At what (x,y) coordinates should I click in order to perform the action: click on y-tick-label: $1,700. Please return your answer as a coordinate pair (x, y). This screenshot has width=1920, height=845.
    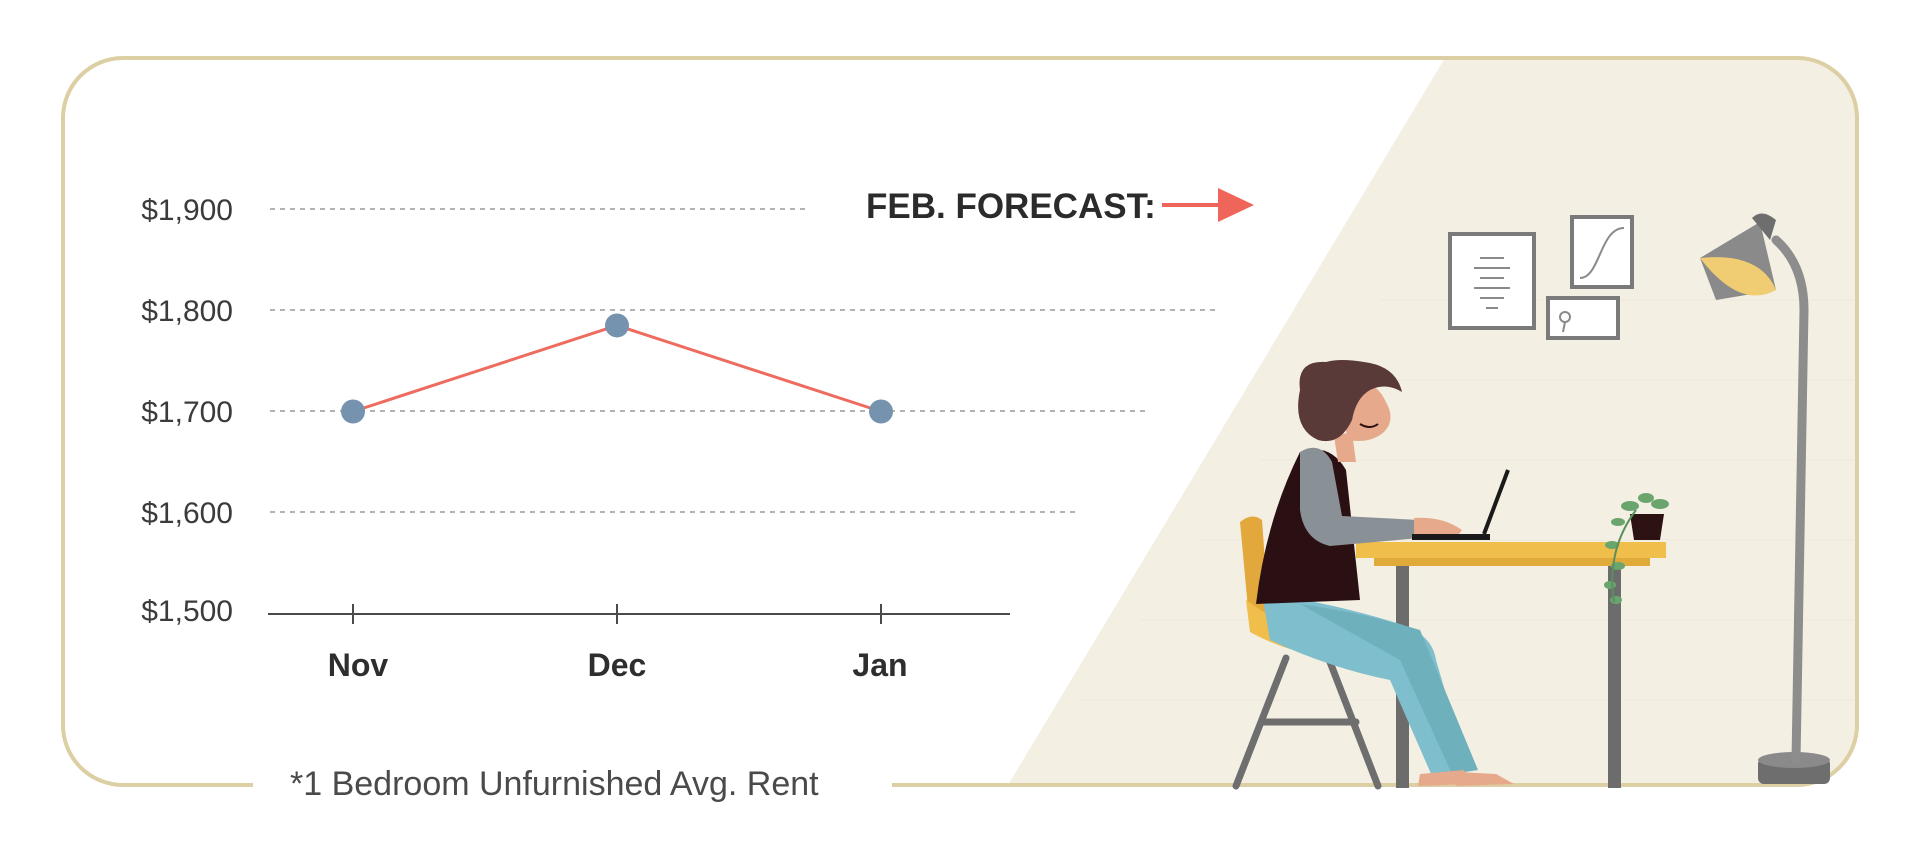
    Looking at the image, I should click on (187, 412).